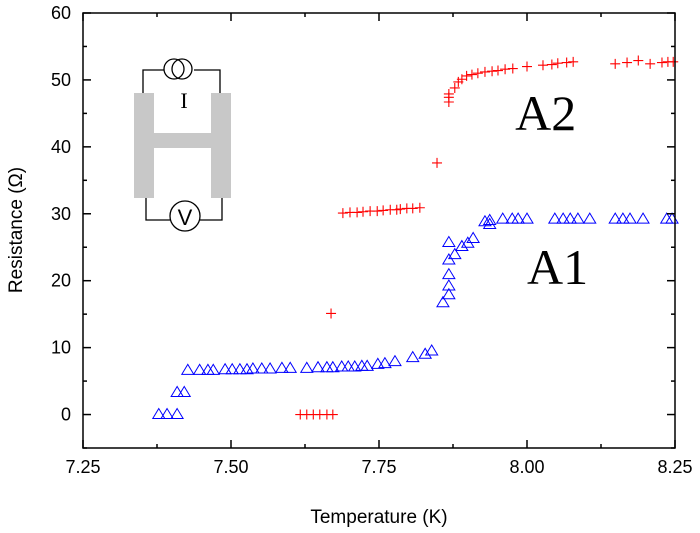  What do you see at coordinates (144, 145) in the screenshot?
I see `h-bar-left` at bounding box center [144, 145].